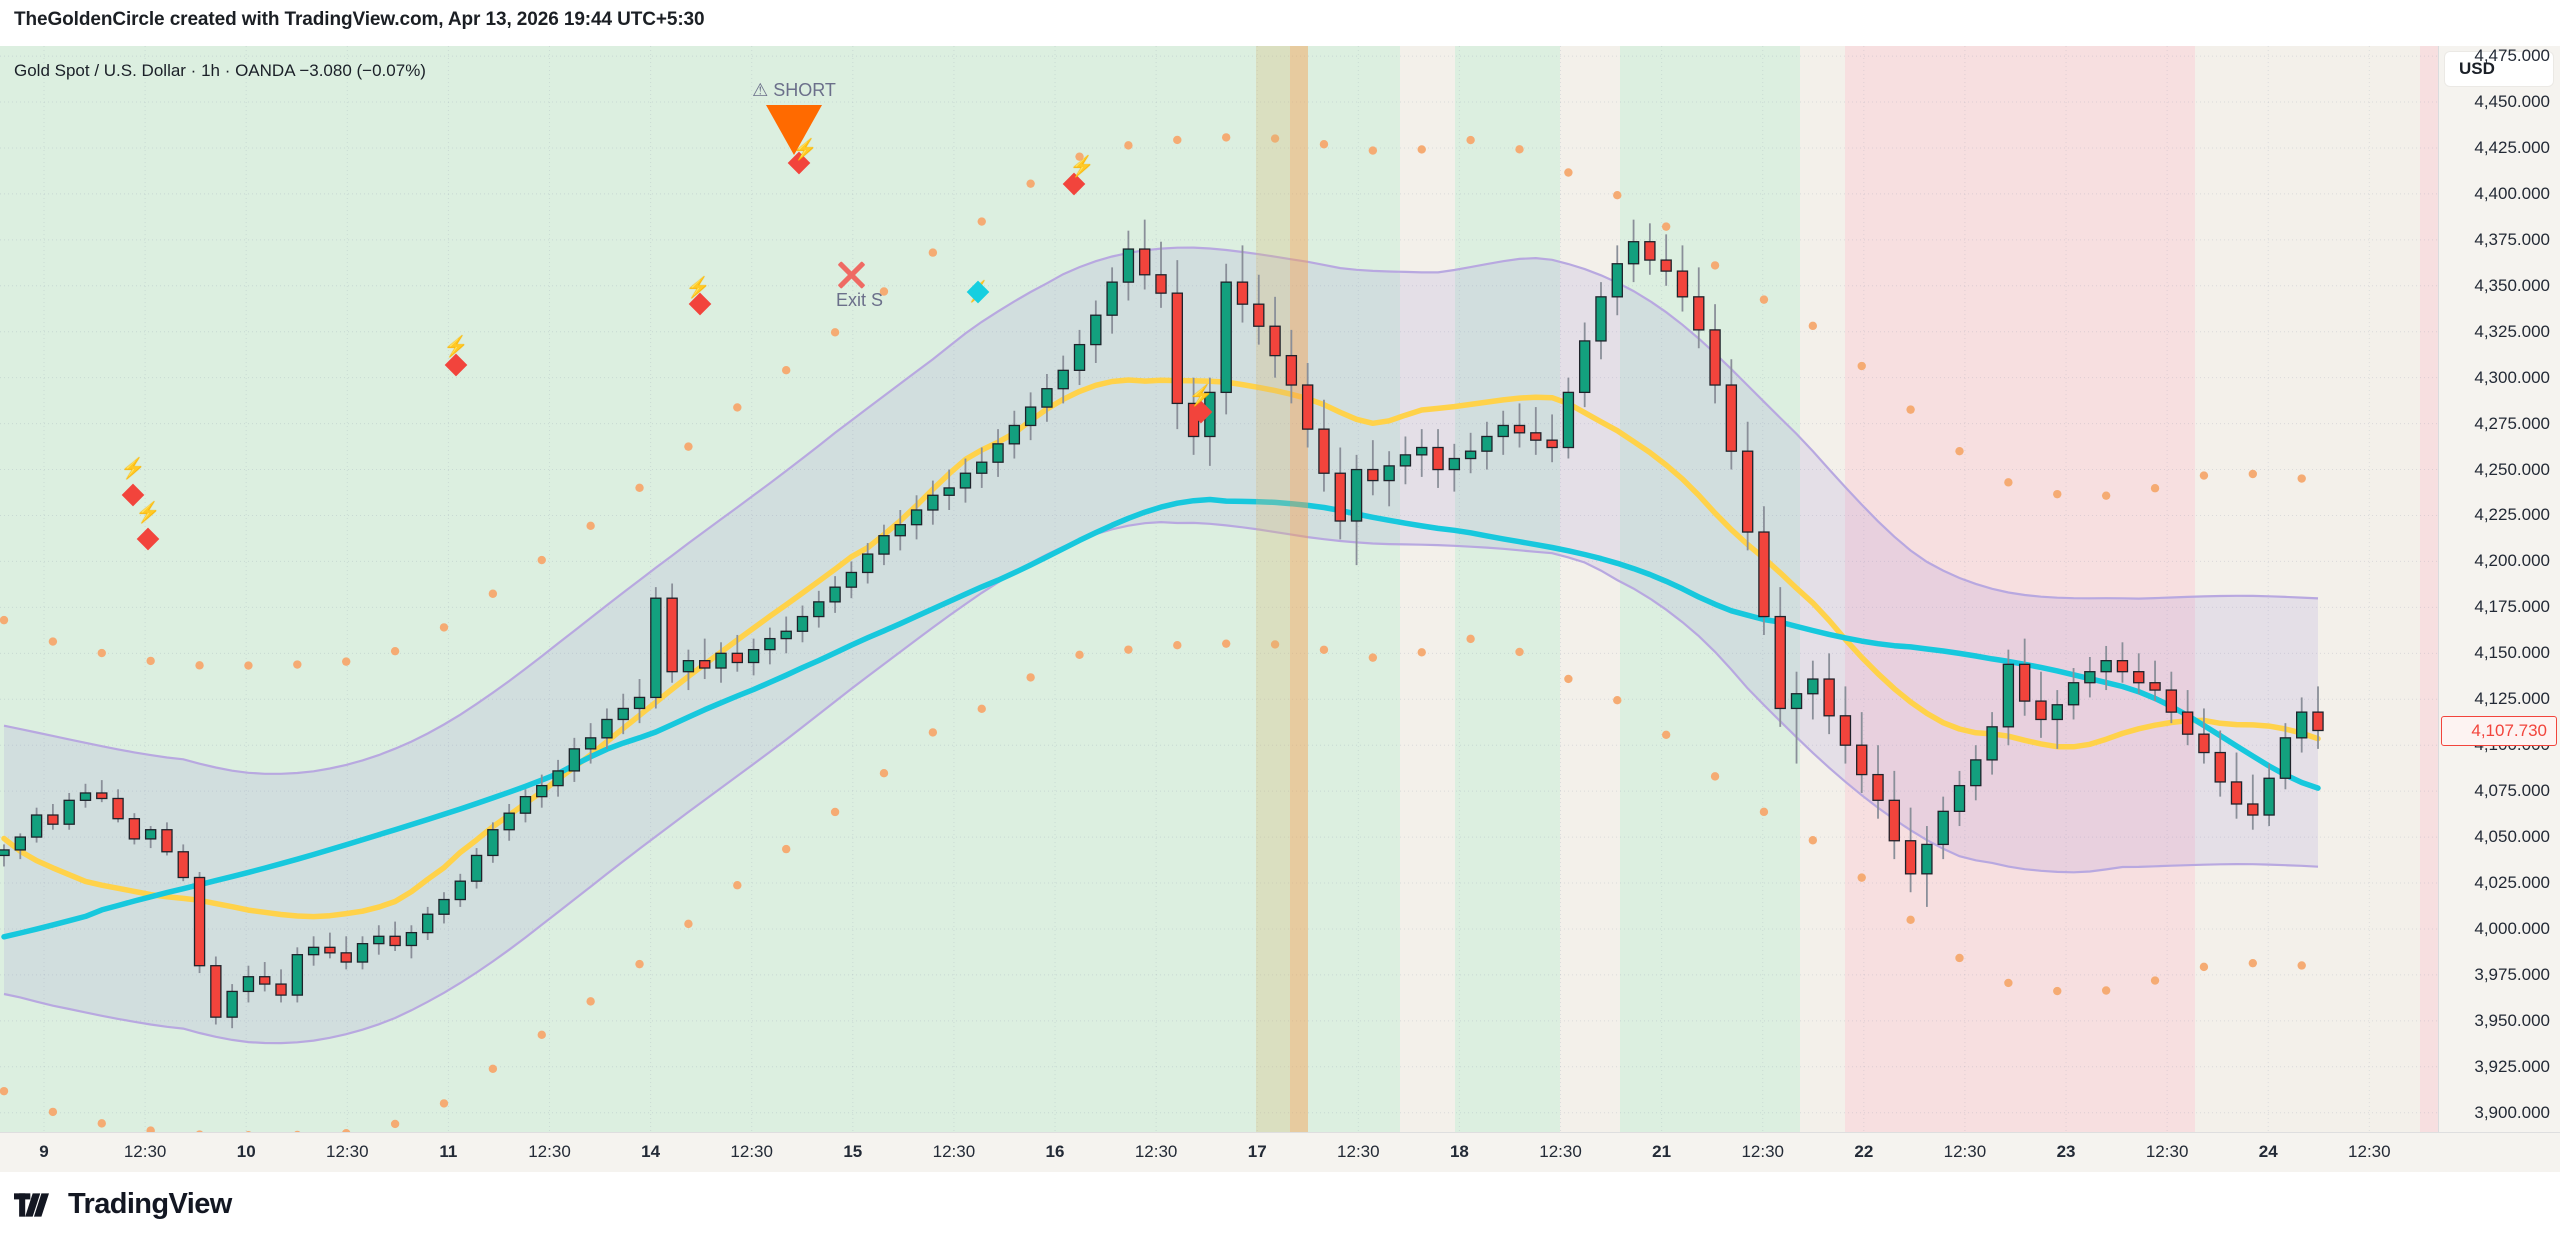 The height and width of the screenshot is (1250, 2560). I want to click on time-tick-date: 18, so click(1459, 1151).